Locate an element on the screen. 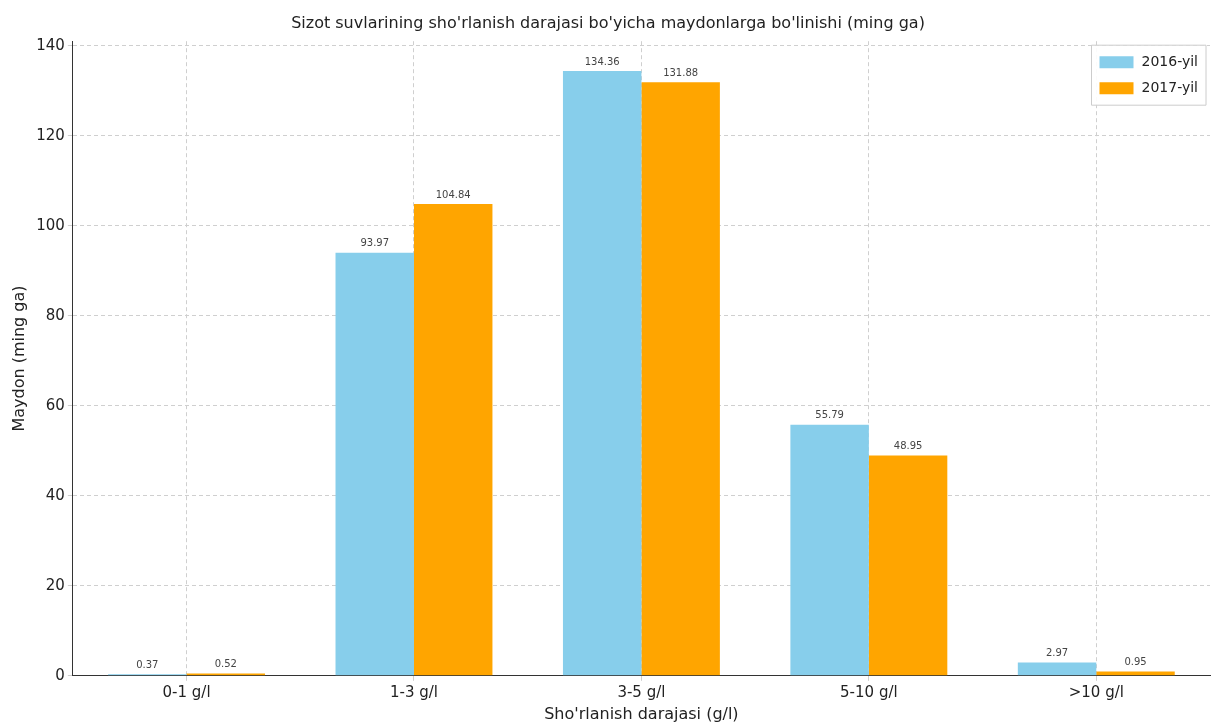  data-label: 93.97 is located at coordinates (375, 243).